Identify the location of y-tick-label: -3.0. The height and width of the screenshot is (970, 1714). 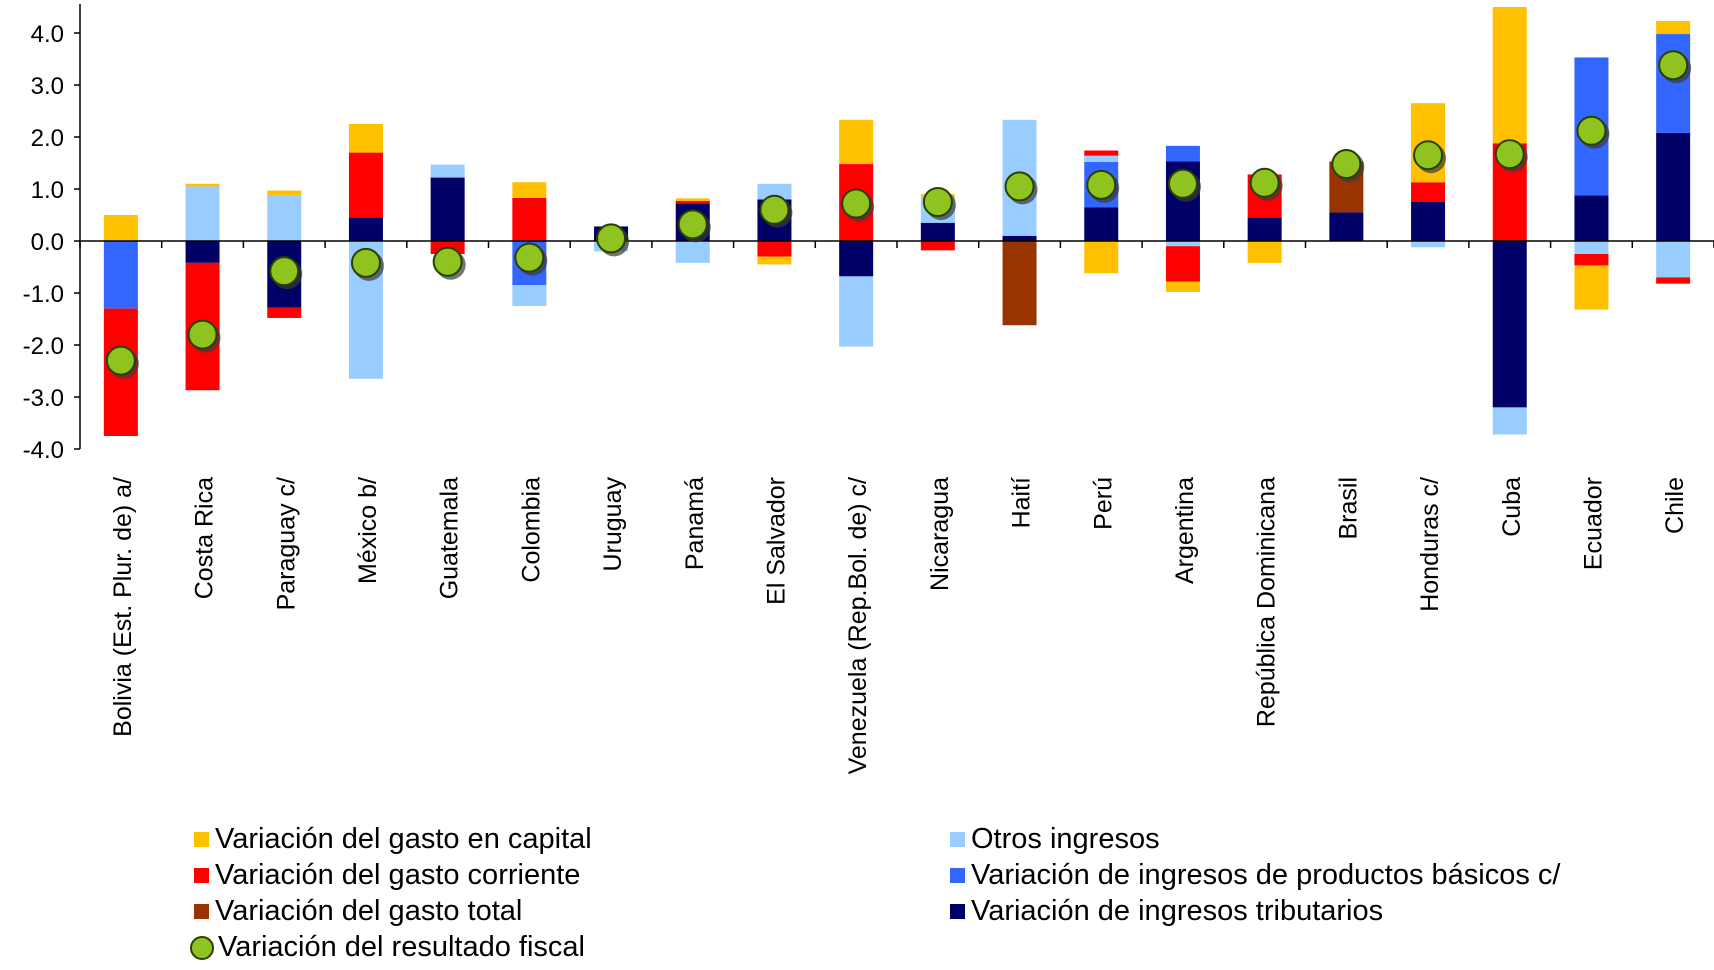
(43, 398).